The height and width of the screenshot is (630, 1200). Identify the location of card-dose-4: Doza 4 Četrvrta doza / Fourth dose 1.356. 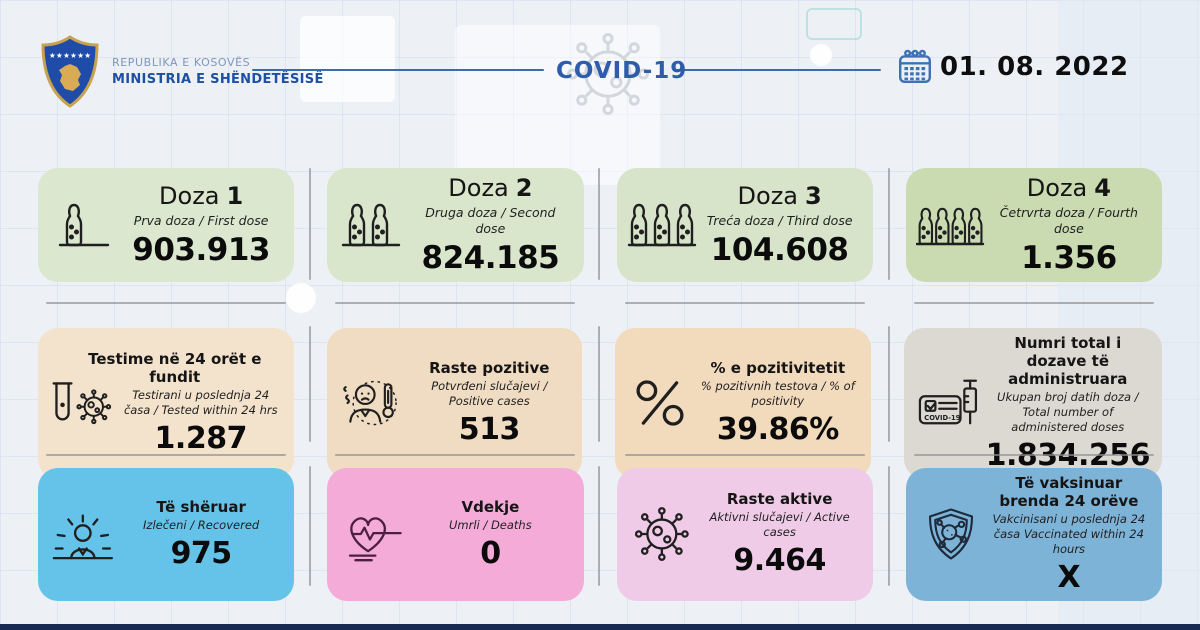
(1033, 225).